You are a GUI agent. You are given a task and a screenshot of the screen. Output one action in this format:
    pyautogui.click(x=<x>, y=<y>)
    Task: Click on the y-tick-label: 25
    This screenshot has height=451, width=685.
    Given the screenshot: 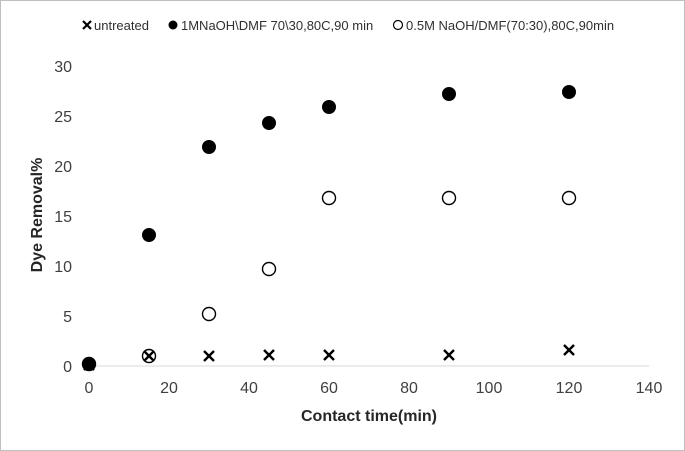 What is the action you would take?
    pyautogui.click(x=63, y=117)
    